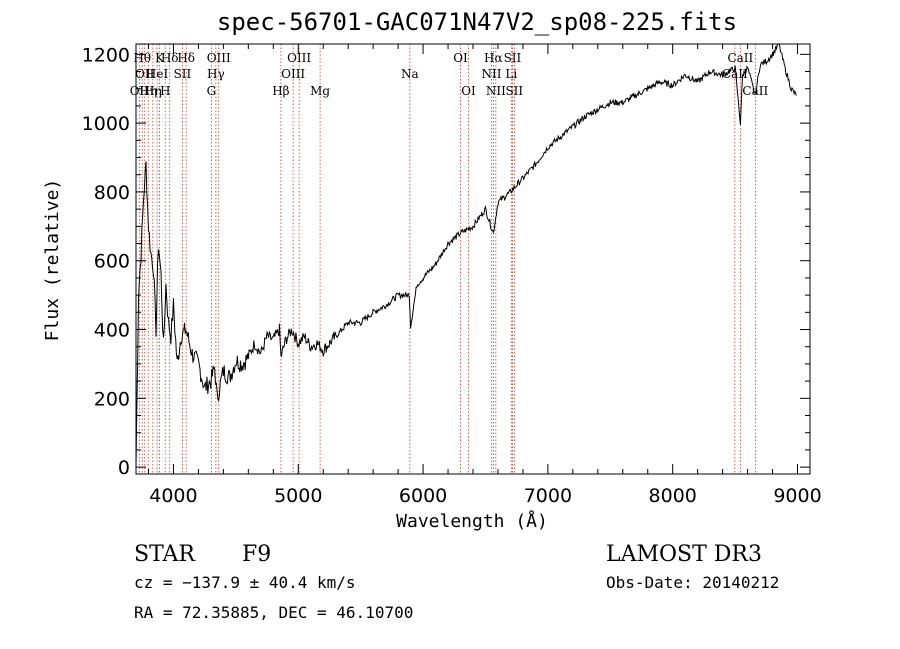 This screenshot has width=900, height=649. I want to click on y-tick-label: 1000, so click(106, 124).